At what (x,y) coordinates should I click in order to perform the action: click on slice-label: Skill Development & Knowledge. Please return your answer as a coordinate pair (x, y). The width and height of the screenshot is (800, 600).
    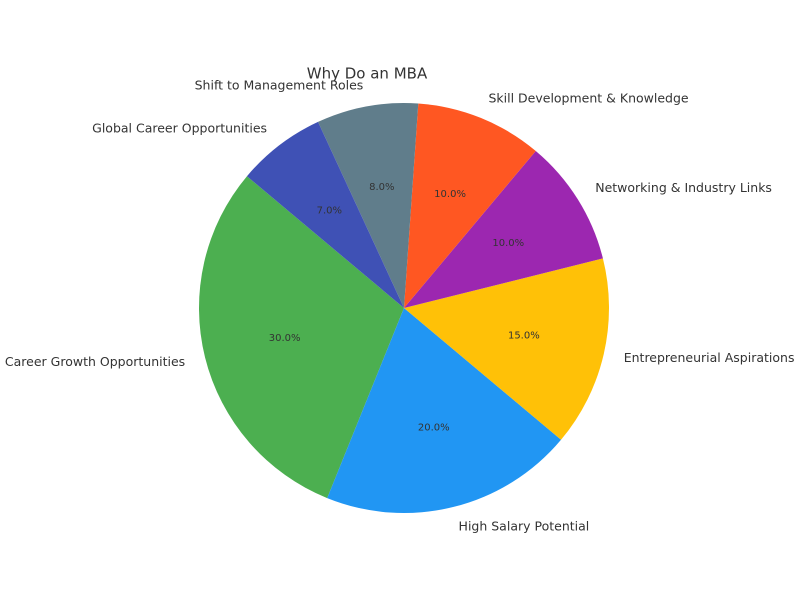
    Looking at the image, I should click on (588, 97).